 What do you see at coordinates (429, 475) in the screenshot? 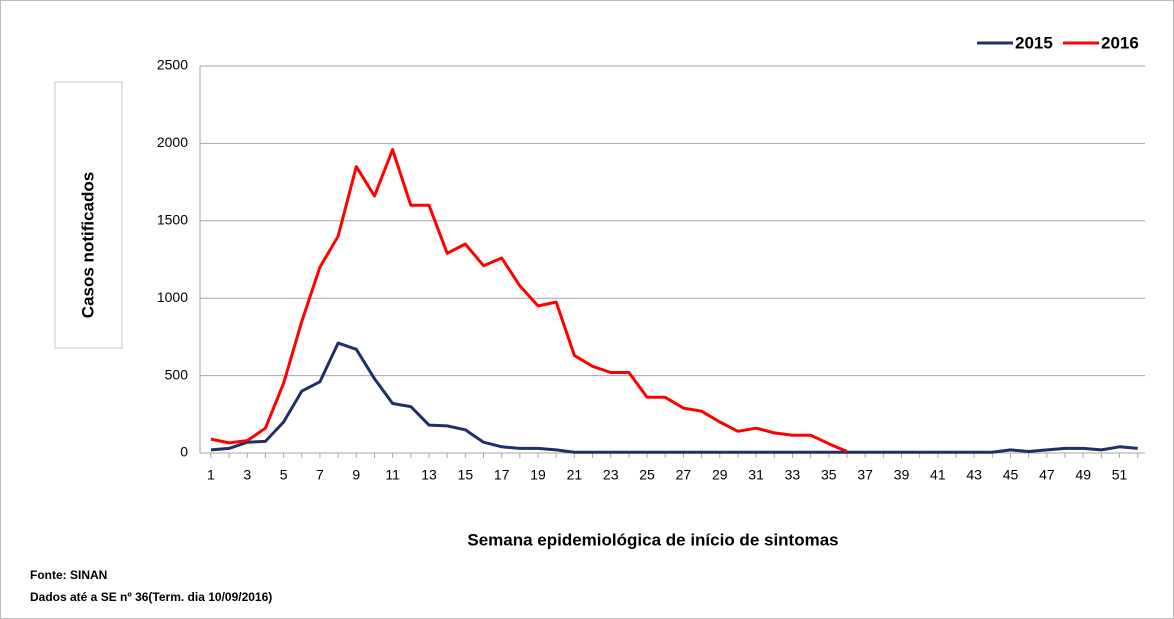
I see `x-tick-label: 13` at bounding box center [429, 475].